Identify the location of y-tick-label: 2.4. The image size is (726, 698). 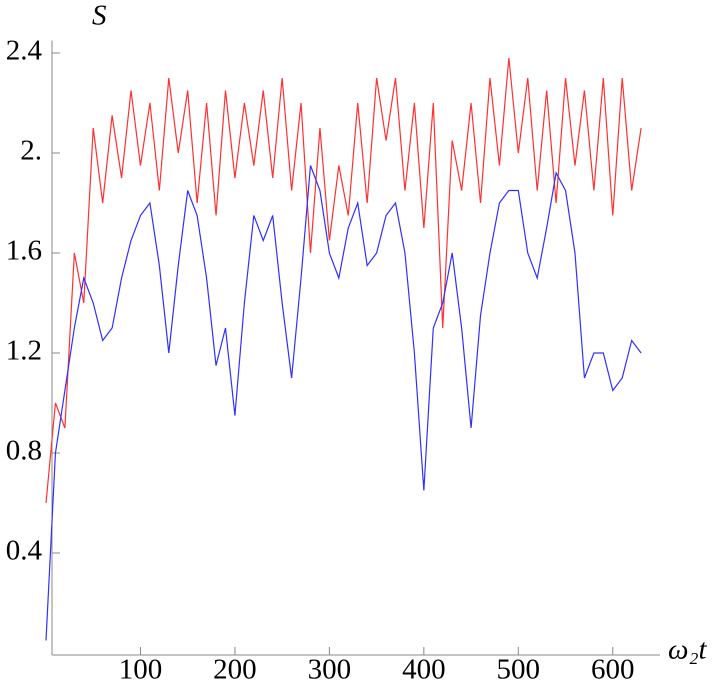
(24, 51).